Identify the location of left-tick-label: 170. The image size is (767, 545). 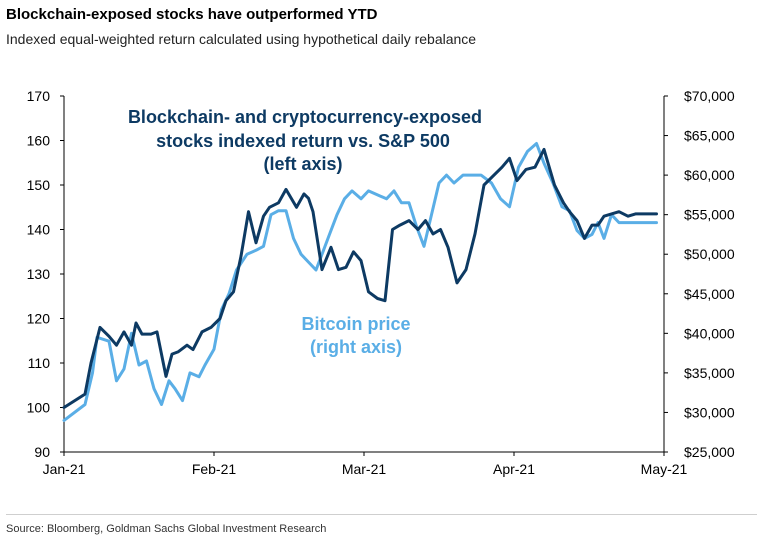
(39, 96).